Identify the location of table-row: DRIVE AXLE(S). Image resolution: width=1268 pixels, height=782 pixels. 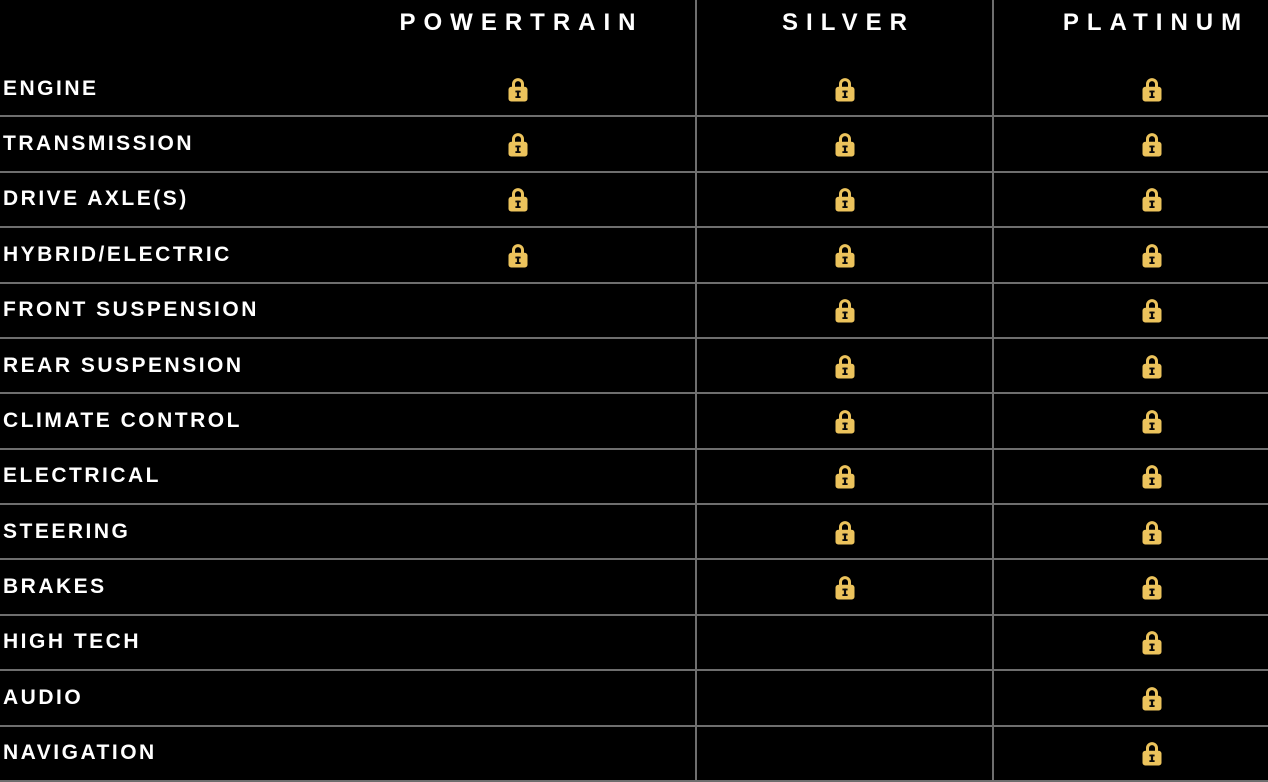
(634, 200).